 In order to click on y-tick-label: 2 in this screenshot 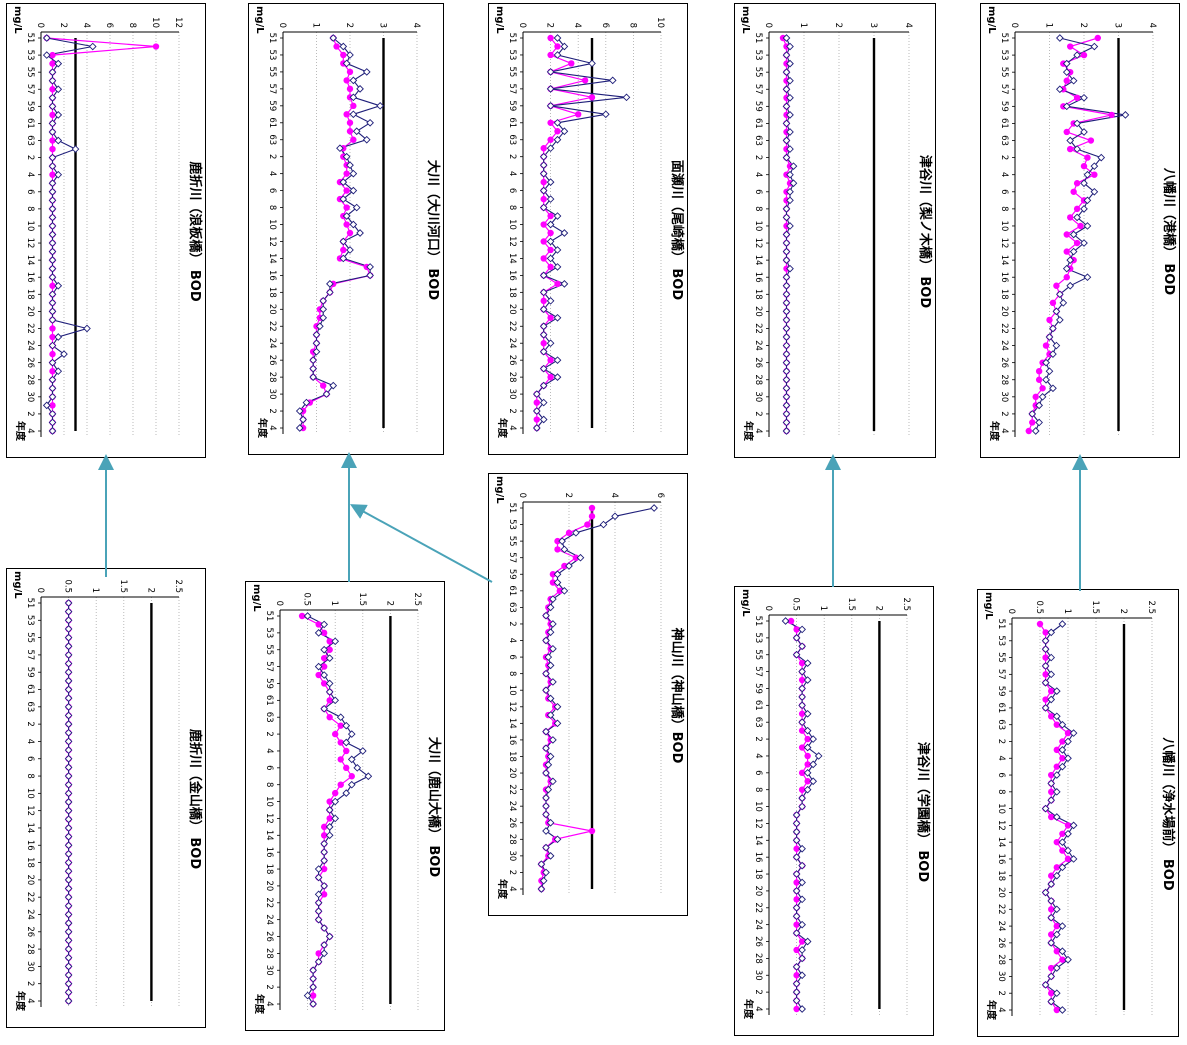, I will do `click(150, 590)`.